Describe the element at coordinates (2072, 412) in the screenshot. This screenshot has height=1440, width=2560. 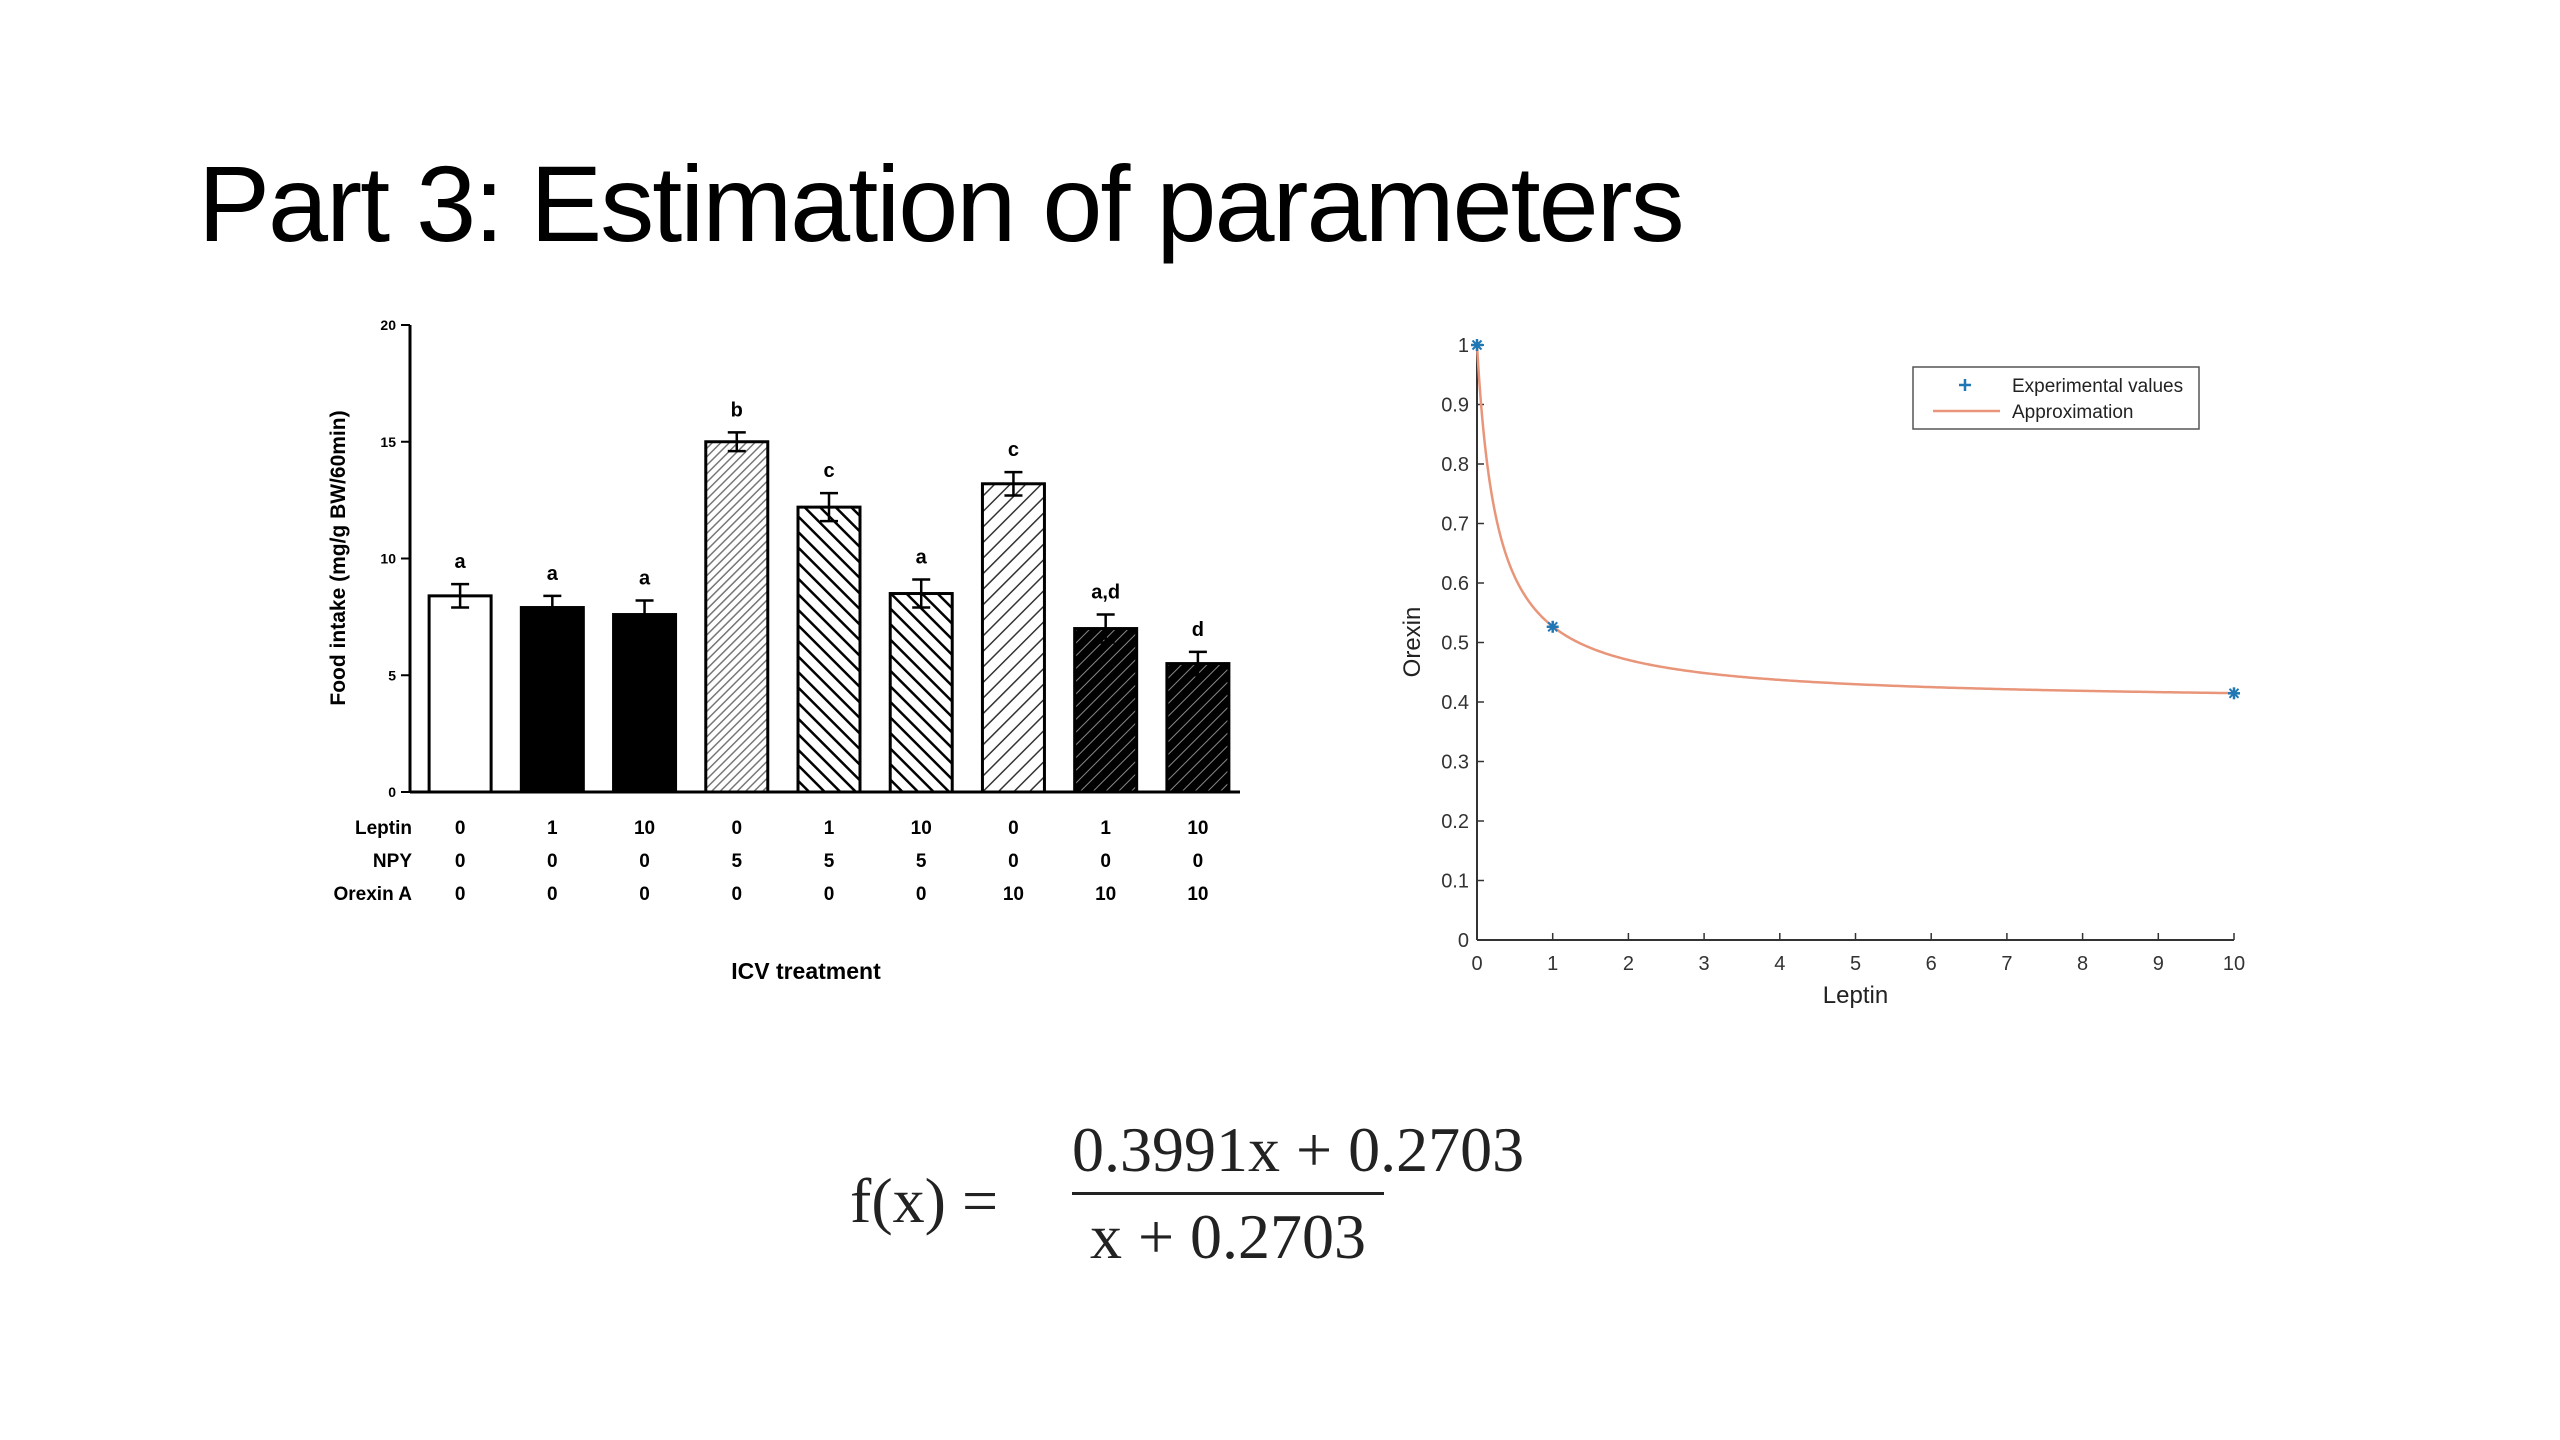
I see `legend-label: Approximation` at that location.